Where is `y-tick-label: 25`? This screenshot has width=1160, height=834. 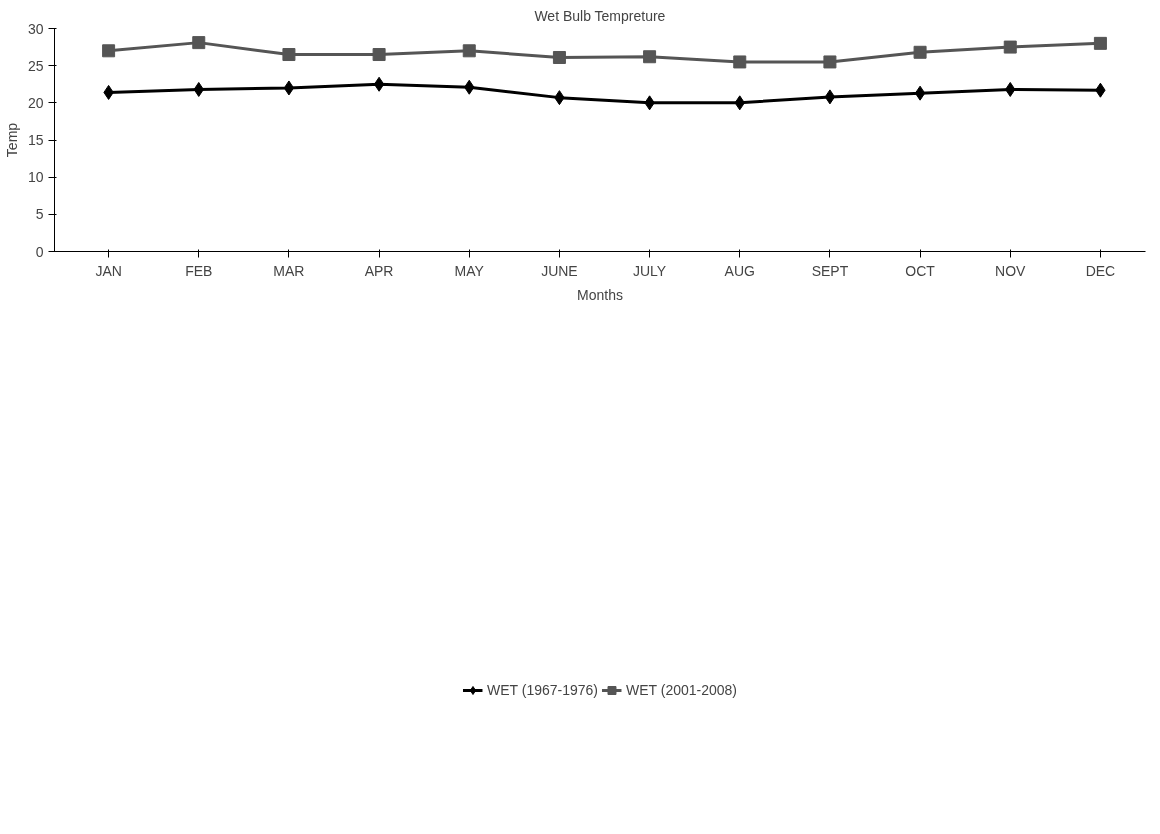
y-tick-label: 25 is located at coordinates (35, 65).